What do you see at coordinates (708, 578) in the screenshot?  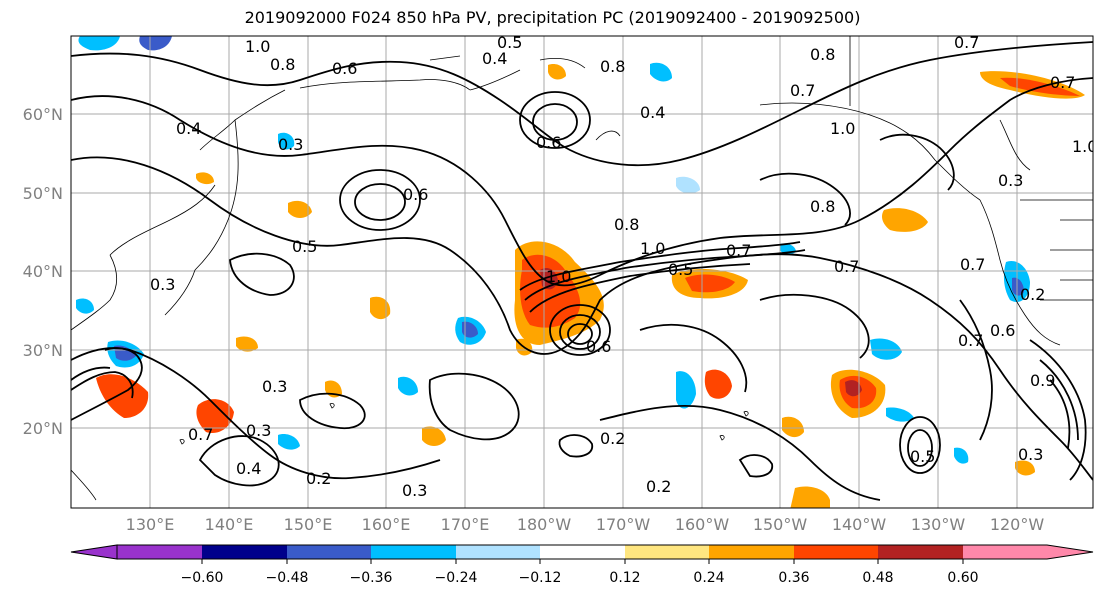 I see `colorbar-tick-label: 0.24` at bounding box center [708, 578].